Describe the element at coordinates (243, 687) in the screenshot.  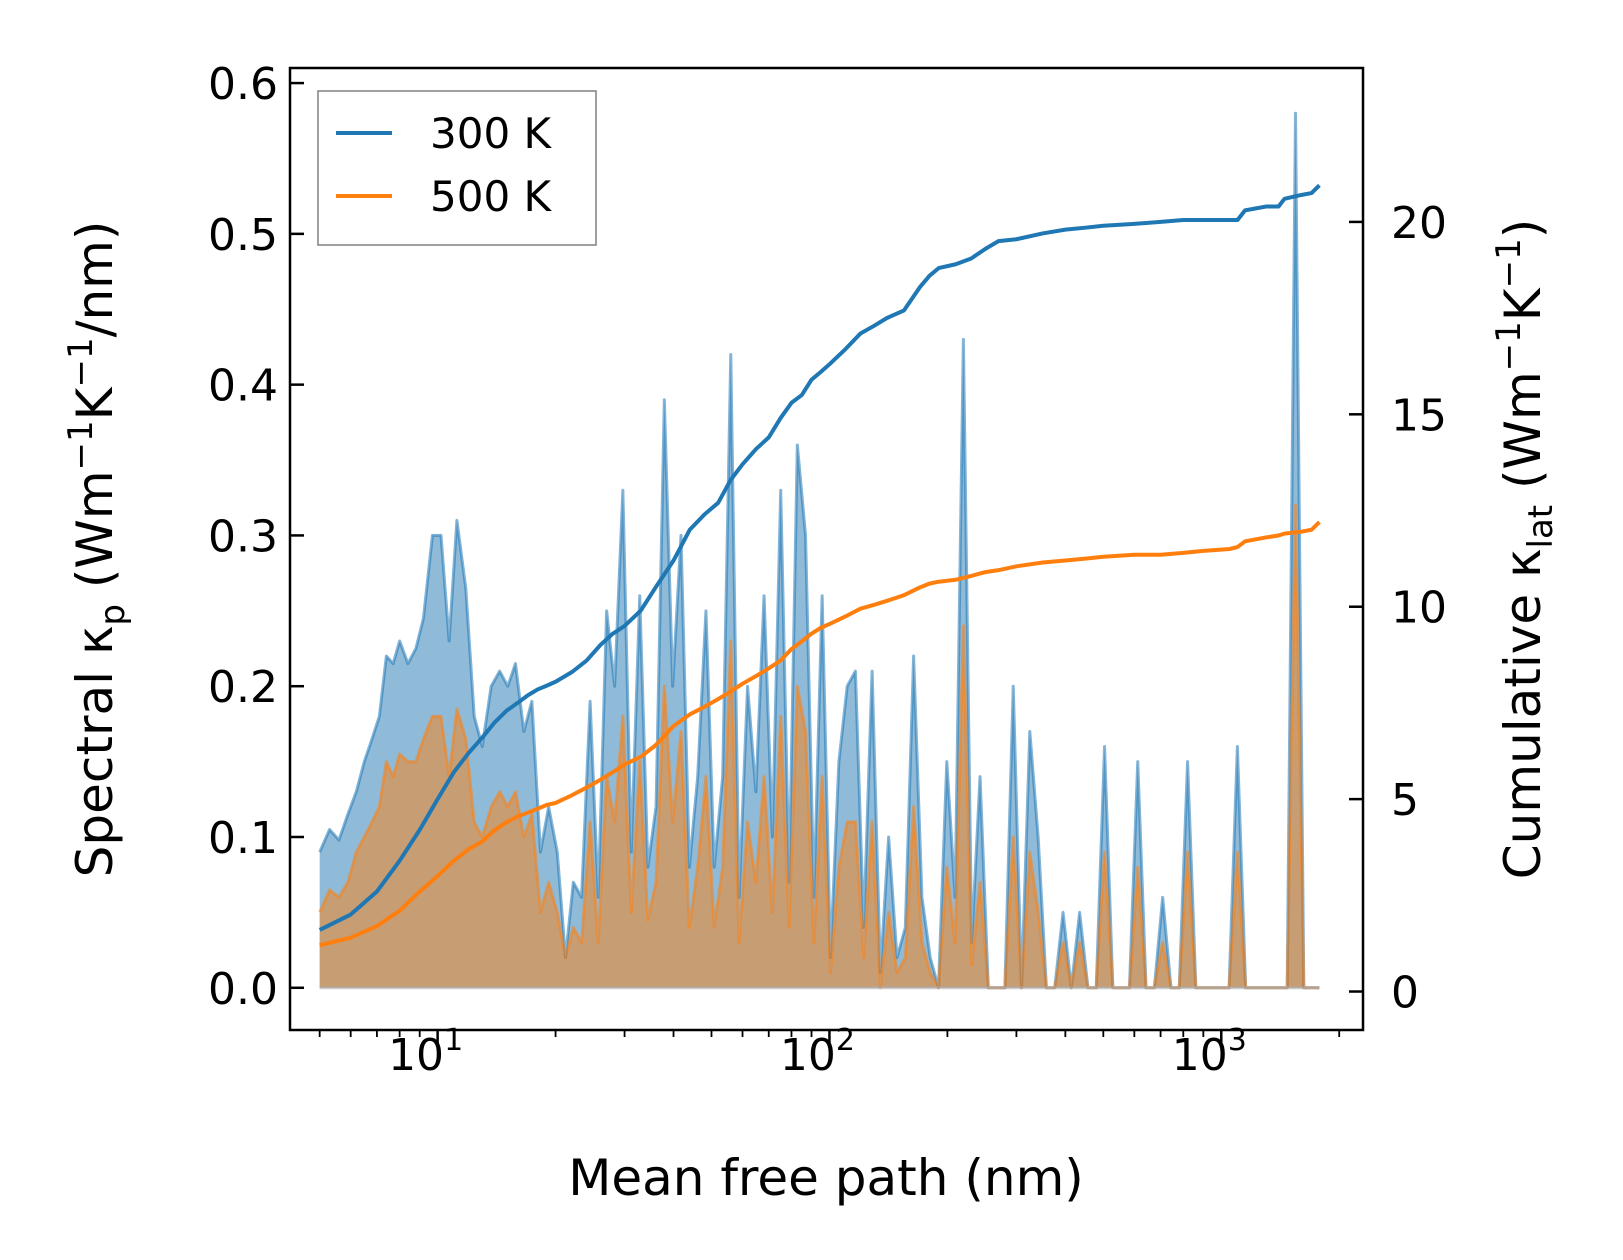
I see `y-left-tick-label-2: 0.2` at that location.